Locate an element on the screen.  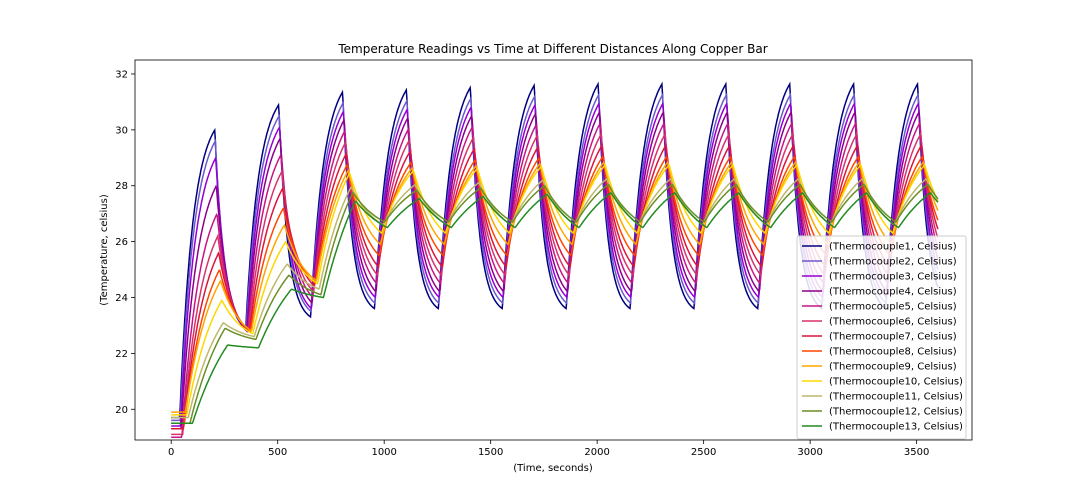
x-tick-label: 3500 is located at coordinates (916, 452).